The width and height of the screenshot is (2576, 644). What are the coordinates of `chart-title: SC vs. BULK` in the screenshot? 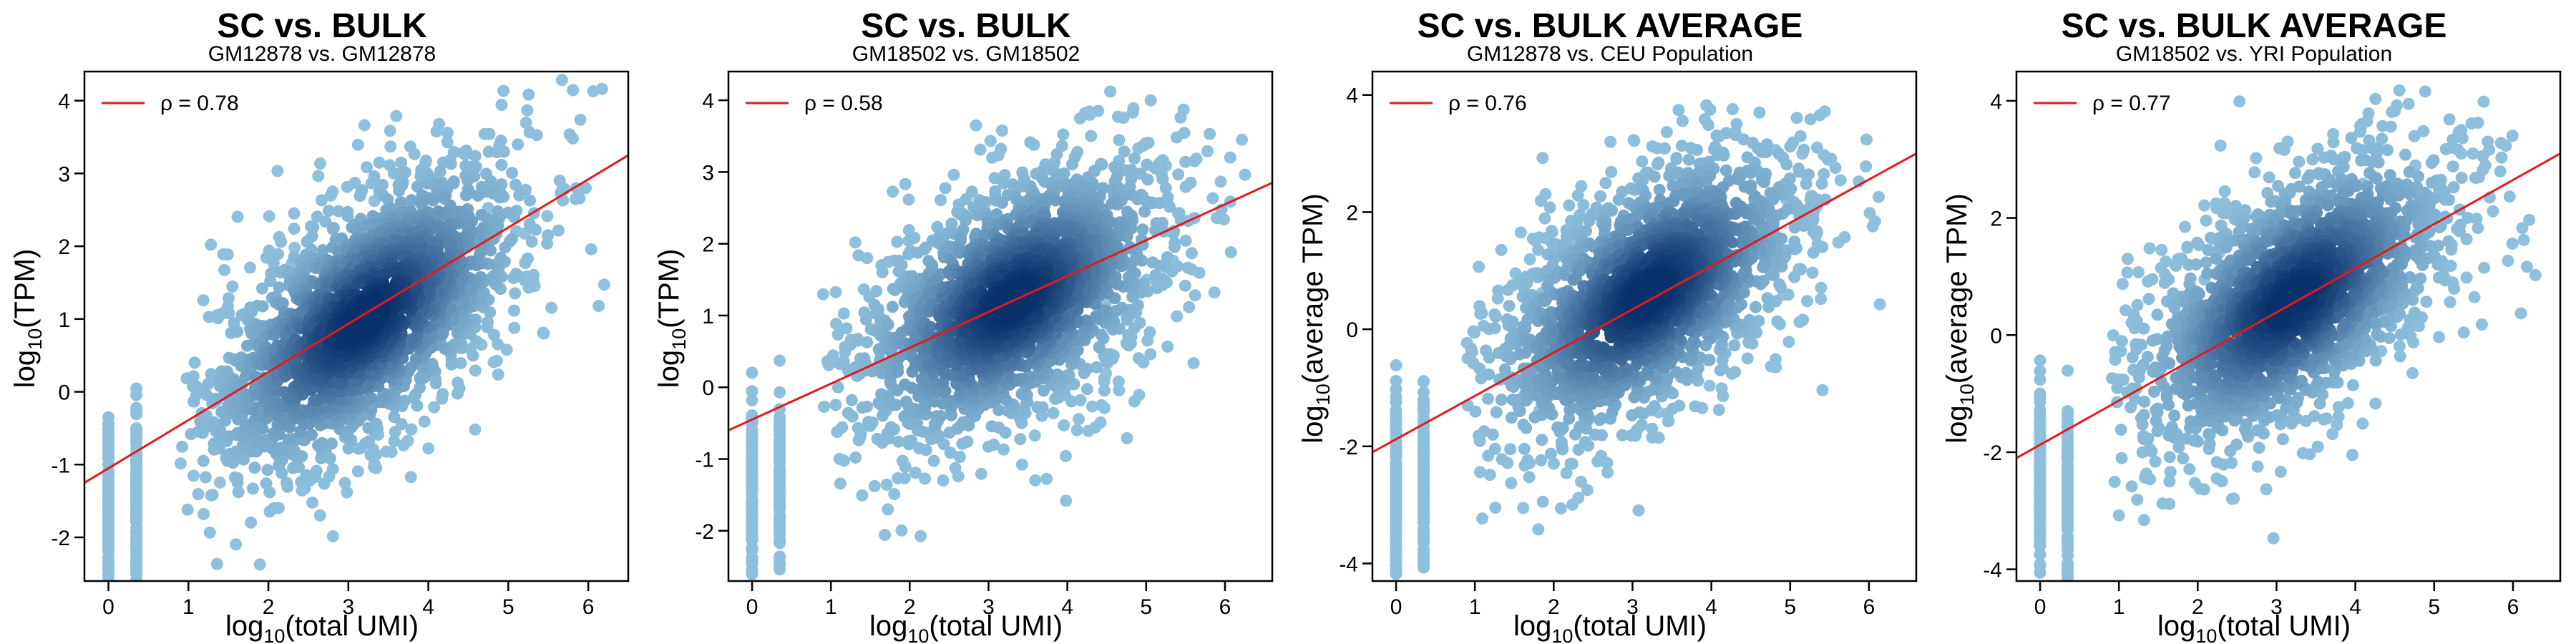 It's located at (966, 26).